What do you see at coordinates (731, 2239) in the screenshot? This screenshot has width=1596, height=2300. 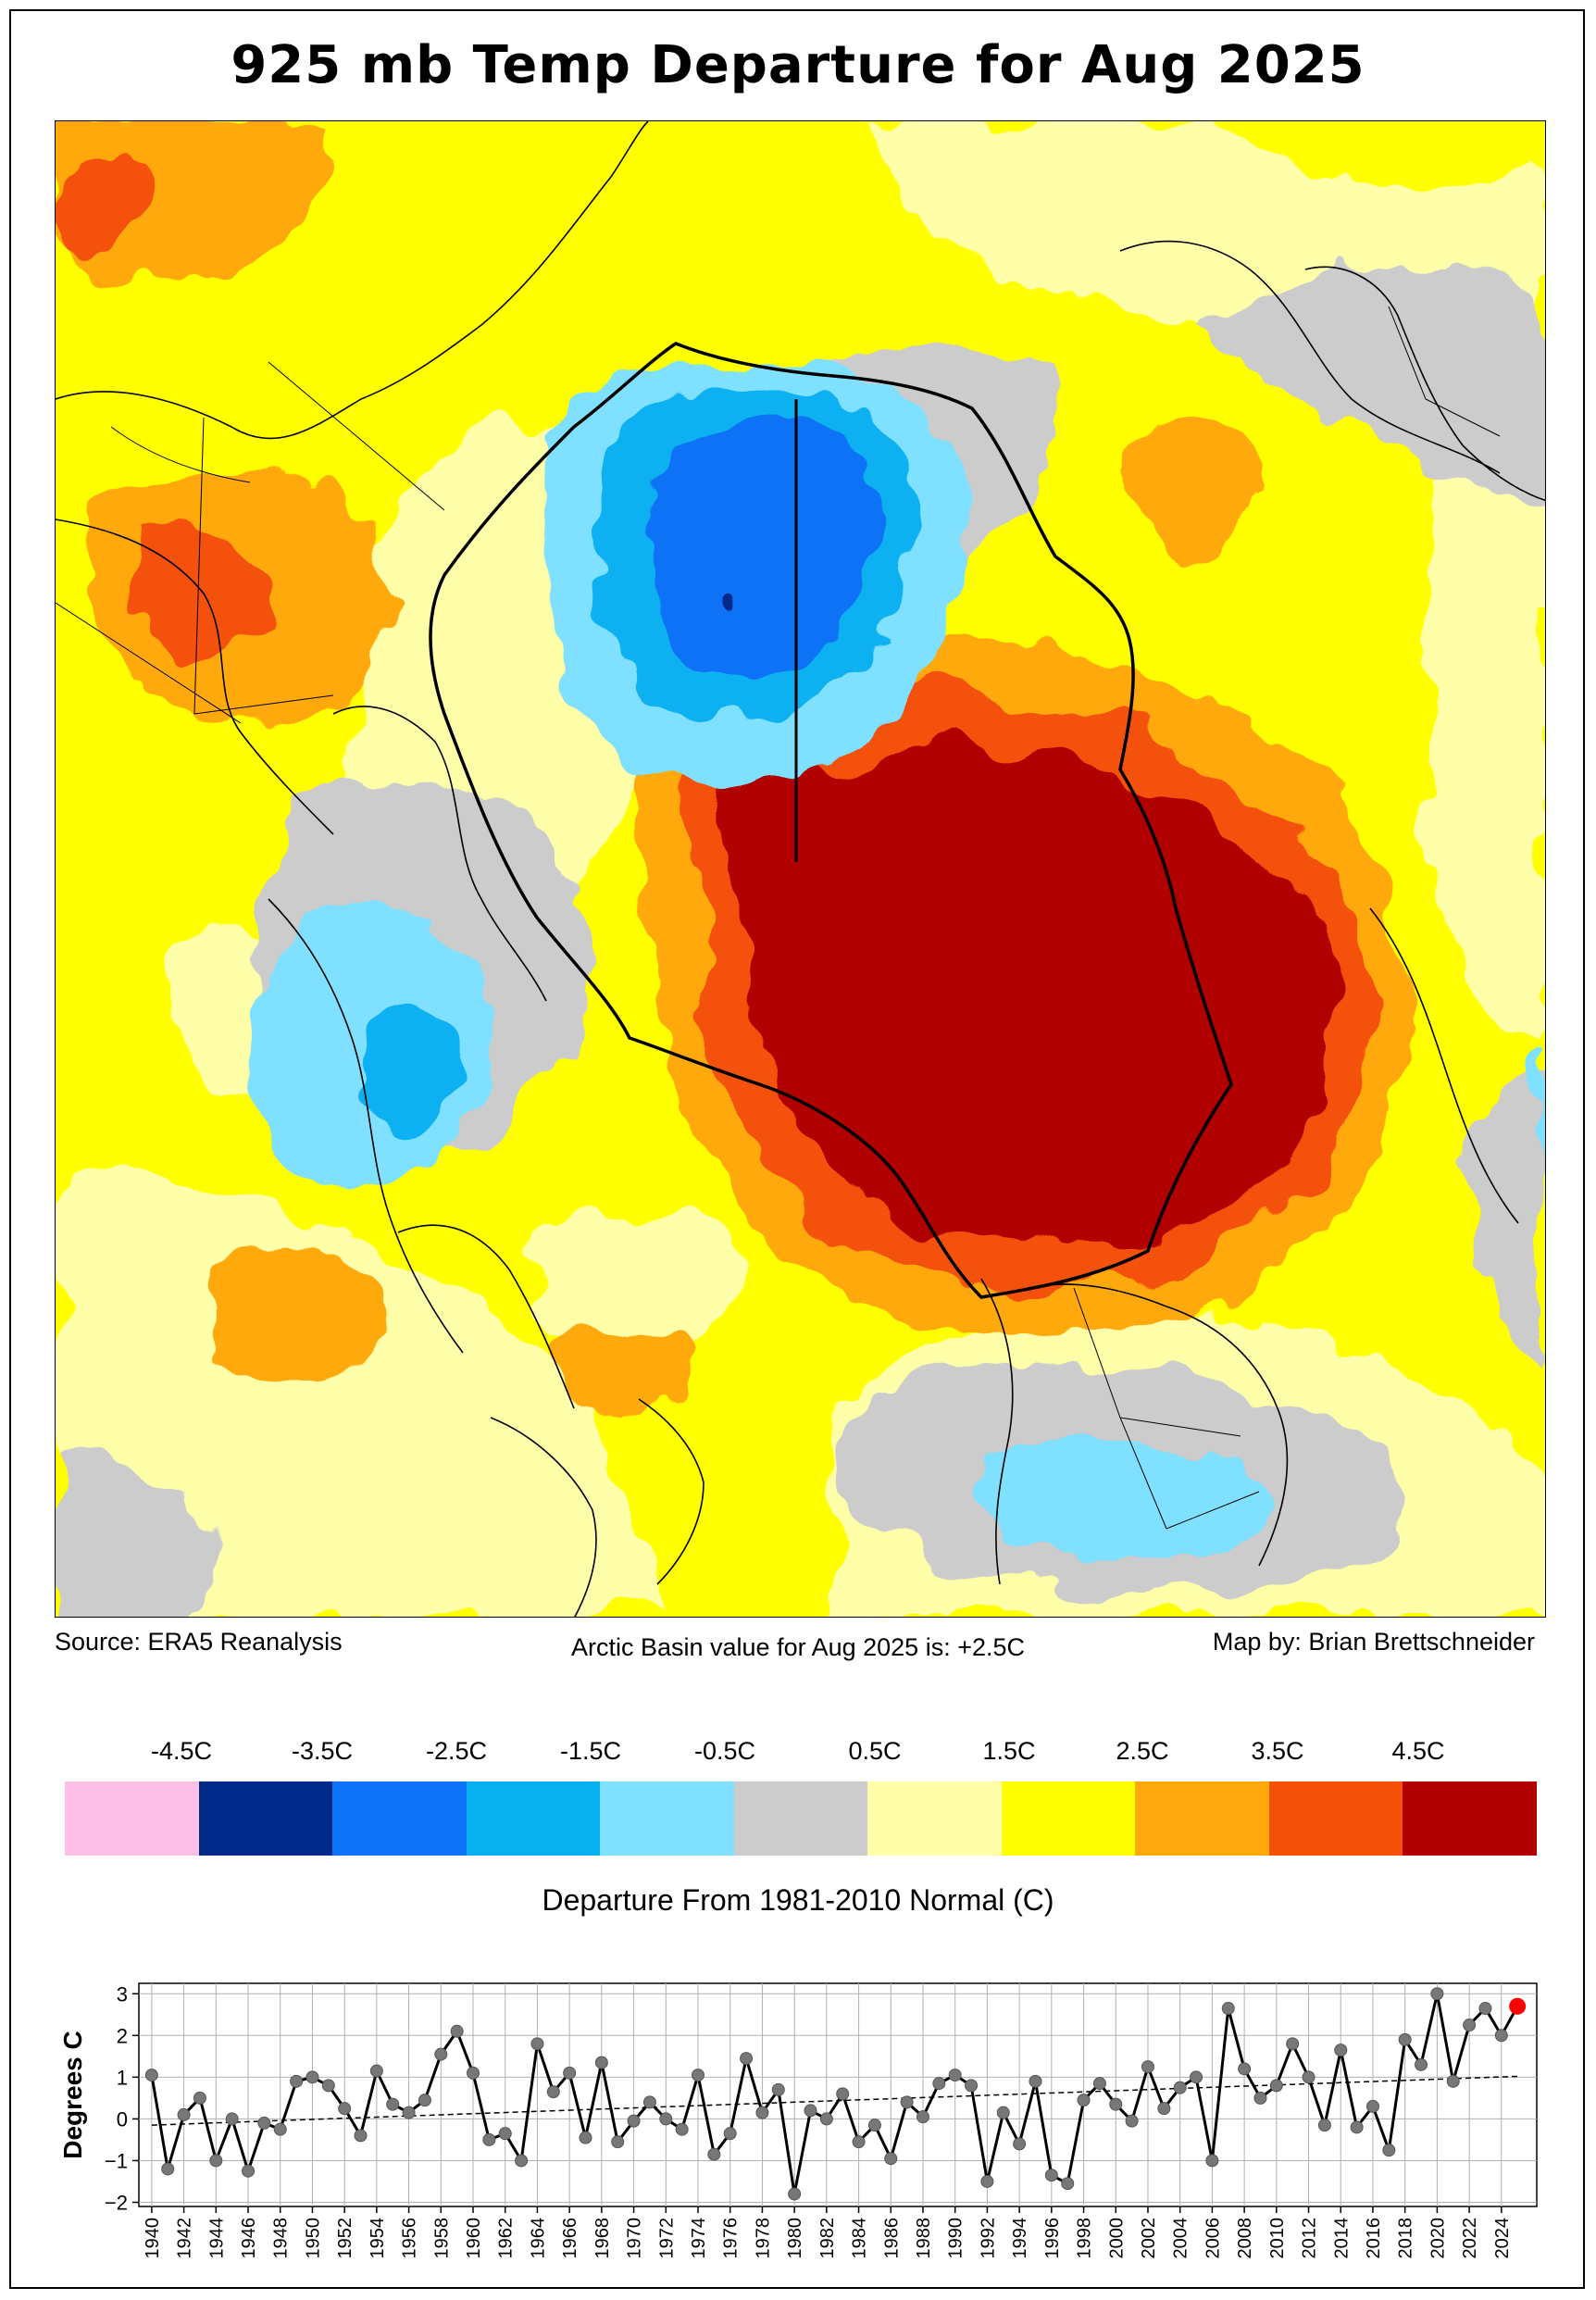 I see `x-tick-label: 1976` at bounding box center [731, 2239].